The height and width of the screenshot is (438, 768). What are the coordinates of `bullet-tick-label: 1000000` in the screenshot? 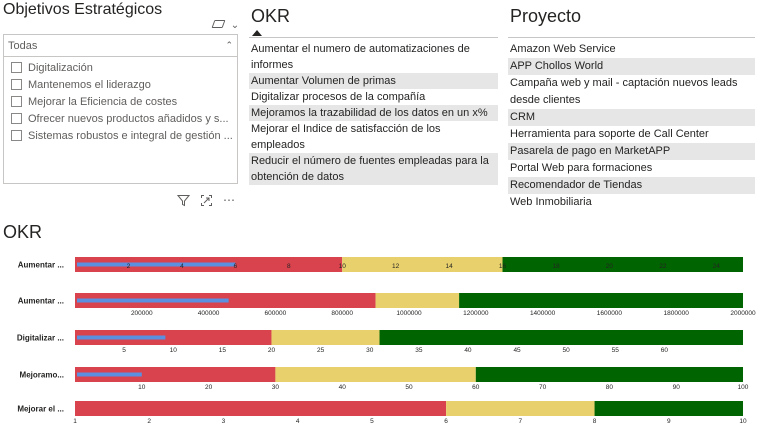 It's located at (409, 313).